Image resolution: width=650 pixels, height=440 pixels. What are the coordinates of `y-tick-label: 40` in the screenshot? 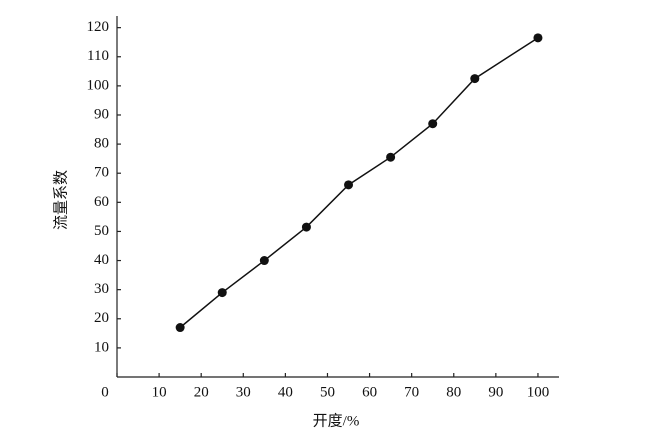 It's located at (101, 260).